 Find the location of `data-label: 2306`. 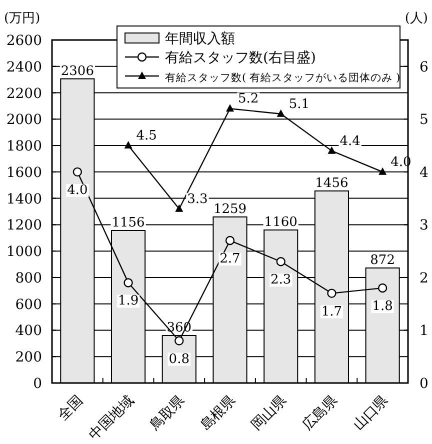

data-label: 2306 is located at coordinates (77, 71).